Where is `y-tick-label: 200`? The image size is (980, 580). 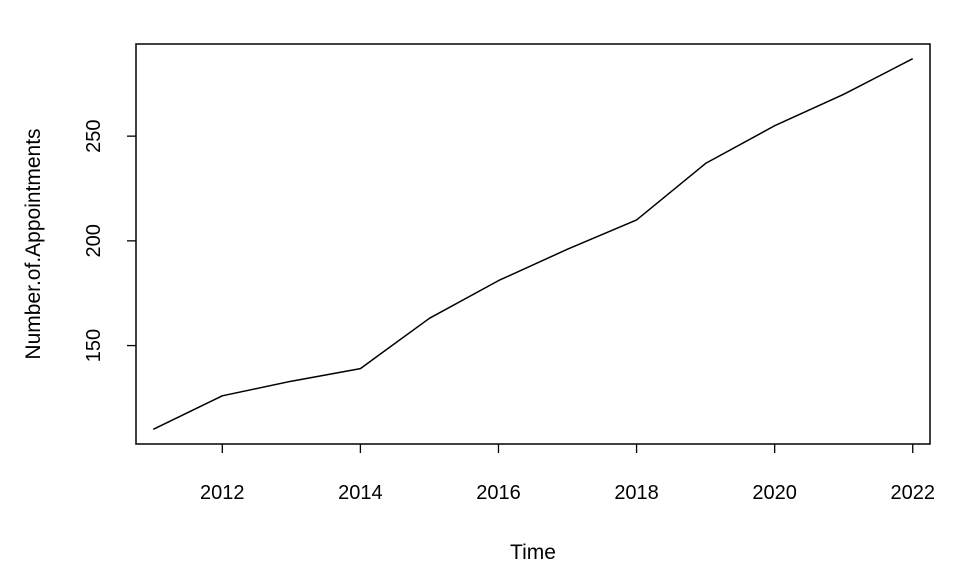
y-tick-label: 200 is located at coordinates (94, 240).